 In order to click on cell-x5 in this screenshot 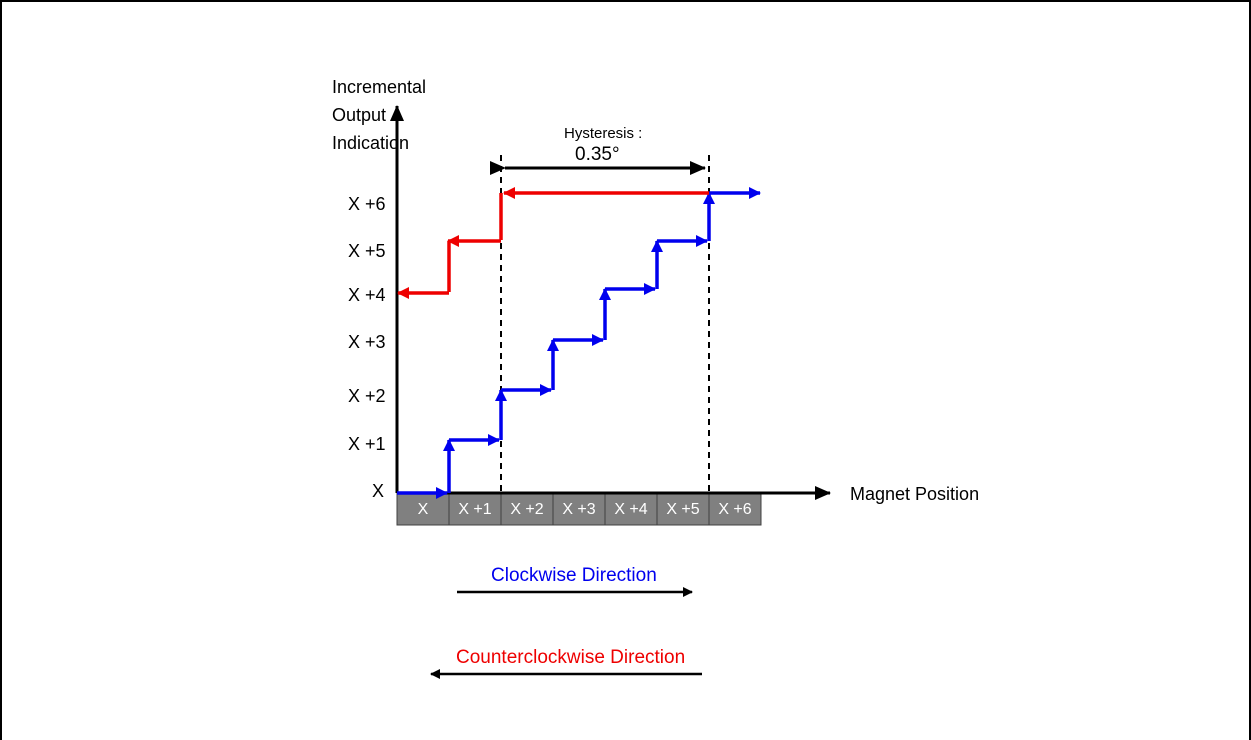, I will do `click(683, 509)`.